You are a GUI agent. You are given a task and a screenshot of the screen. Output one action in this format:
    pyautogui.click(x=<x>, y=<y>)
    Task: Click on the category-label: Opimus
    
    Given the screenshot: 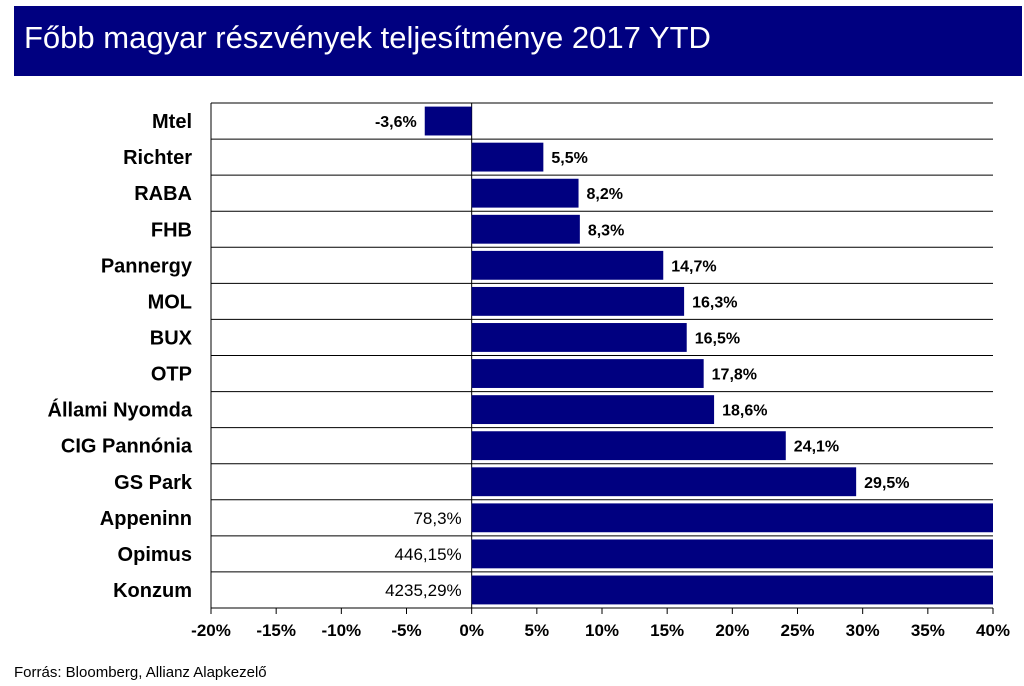 What is the action you would take?
    pyautogui.click(x=155, y=555)
    